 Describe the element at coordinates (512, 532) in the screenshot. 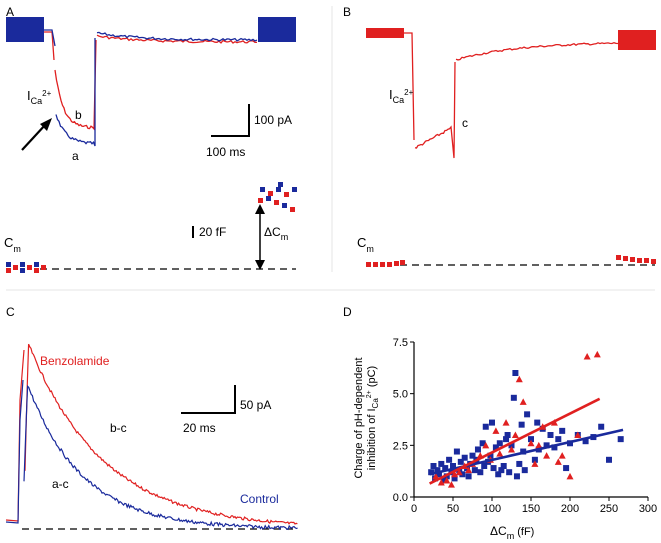

I see `x-axis-label: ΔCm (fF)` at that location.